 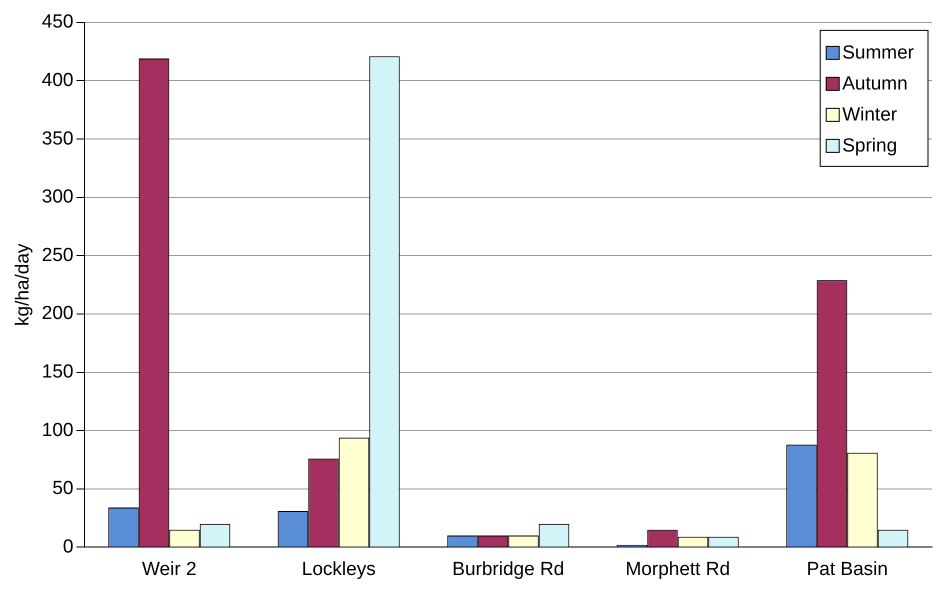 What do you see at coordinates (677, 569) in the screenshot?
I see `x-tick-label: Morphett Rd` at bounding box center [677, 569].